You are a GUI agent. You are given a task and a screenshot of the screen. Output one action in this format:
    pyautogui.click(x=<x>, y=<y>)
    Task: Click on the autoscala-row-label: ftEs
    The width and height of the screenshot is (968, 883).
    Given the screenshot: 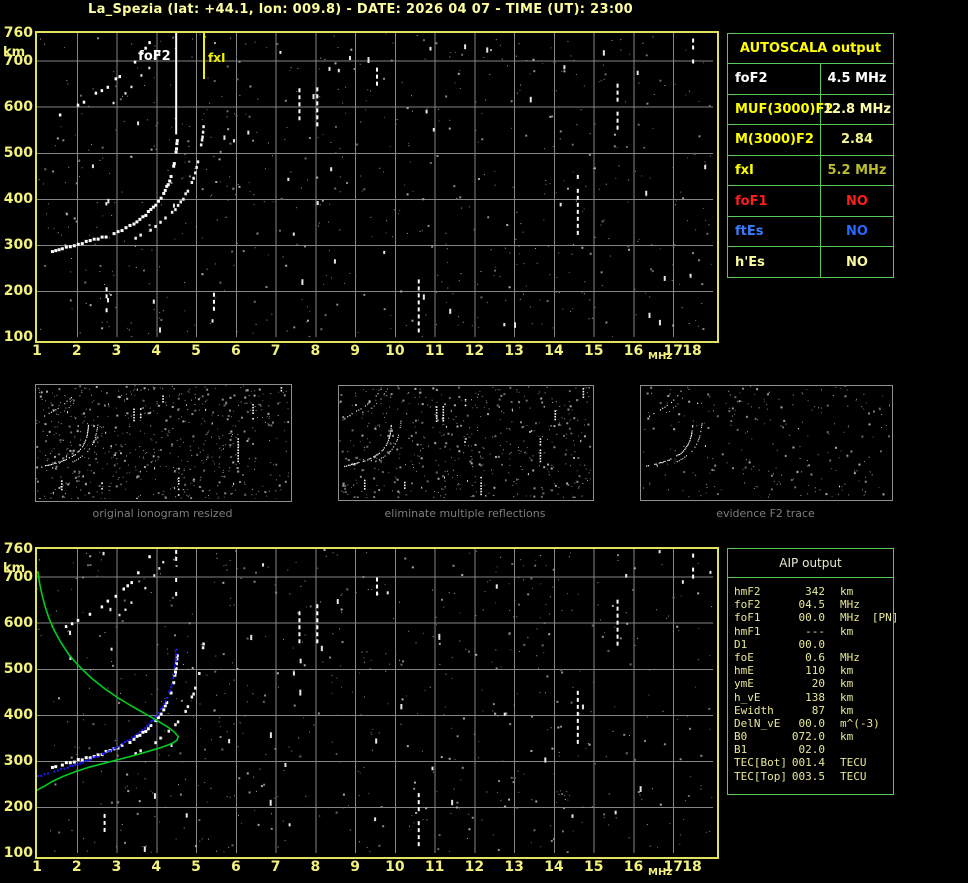 What is the action you would take?
    pyautogui.click(x=774, y=231)
    